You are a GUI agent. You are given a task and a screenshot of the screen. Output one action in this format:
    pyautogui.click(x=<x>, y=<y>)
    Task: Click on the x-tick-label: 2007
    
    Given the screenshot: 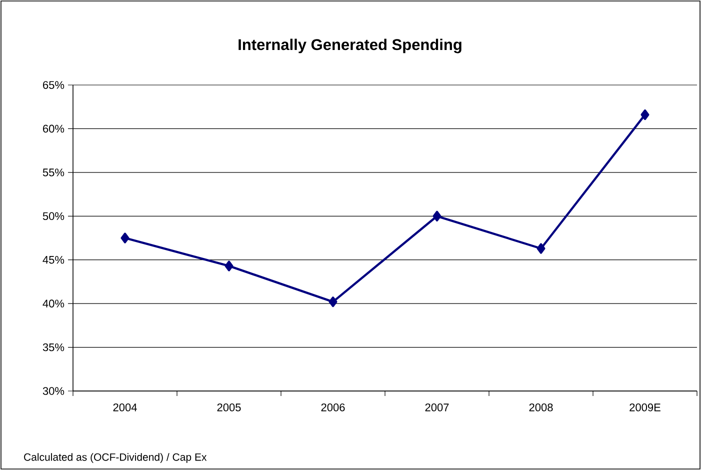 What is the action you would take?
    pyautogui.click(x=437, y=408)
    